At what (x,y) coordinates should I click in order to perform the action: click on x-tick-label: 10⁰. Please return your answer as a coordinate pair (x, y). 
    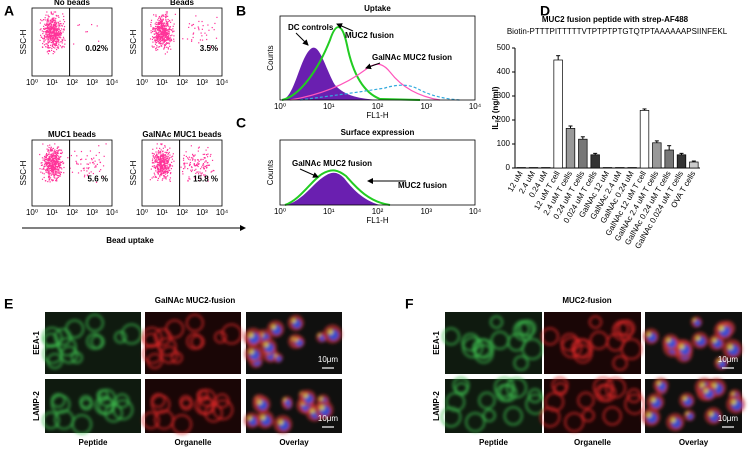
    Looking at the image, I should click on (32, 82).